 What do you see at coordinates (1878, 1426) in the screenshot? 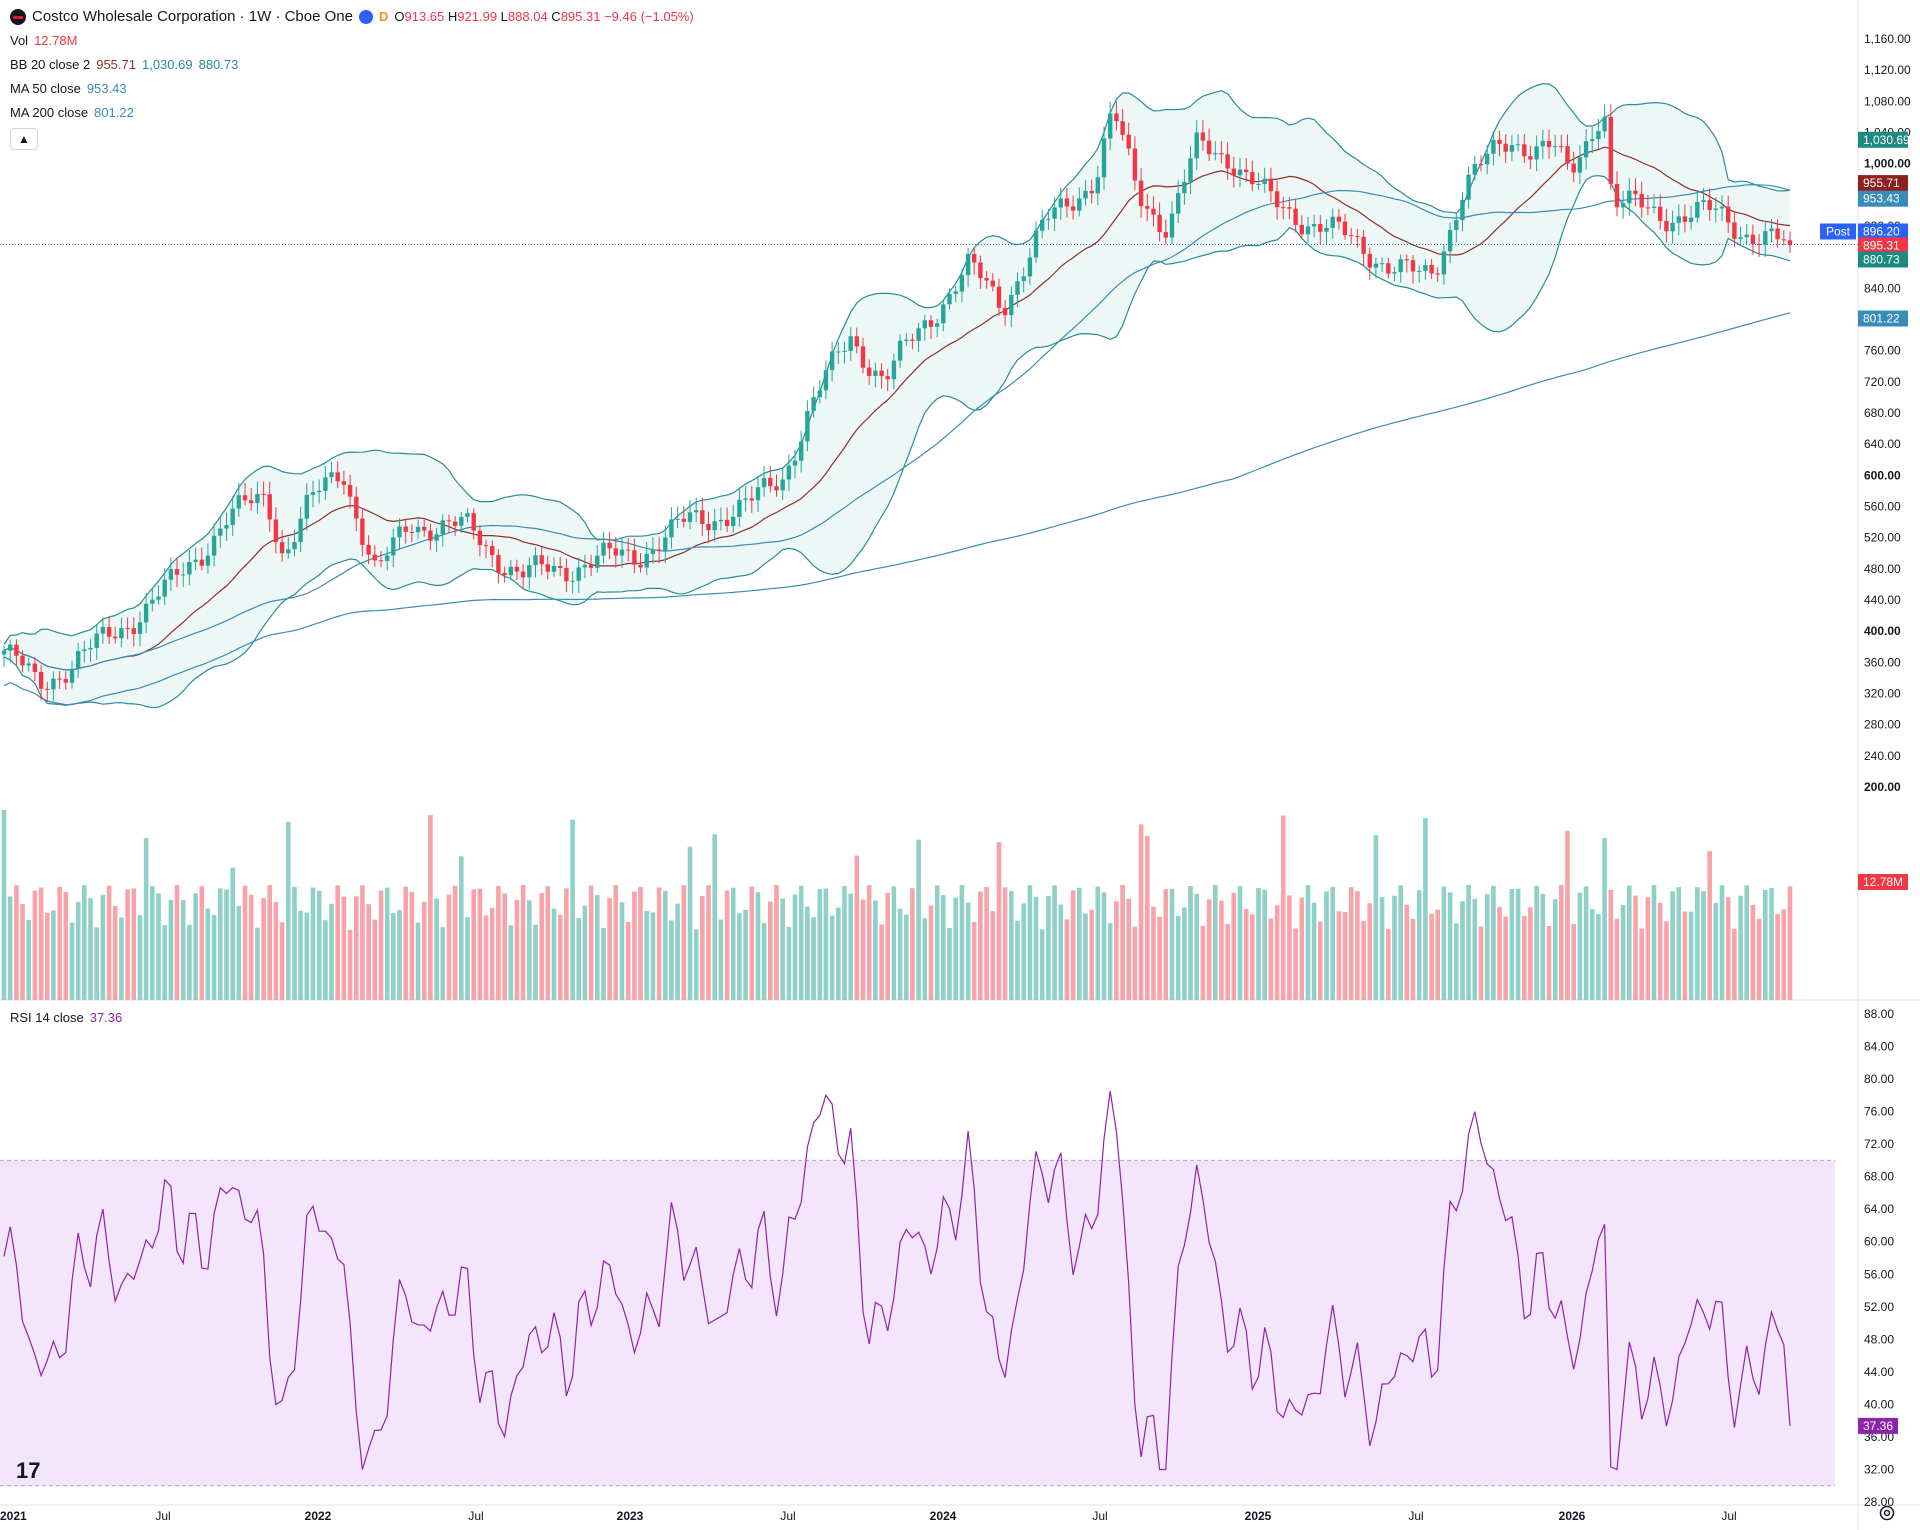
I see `rsi-tag-text: 37.36` at bounding box center [1878, 1426].